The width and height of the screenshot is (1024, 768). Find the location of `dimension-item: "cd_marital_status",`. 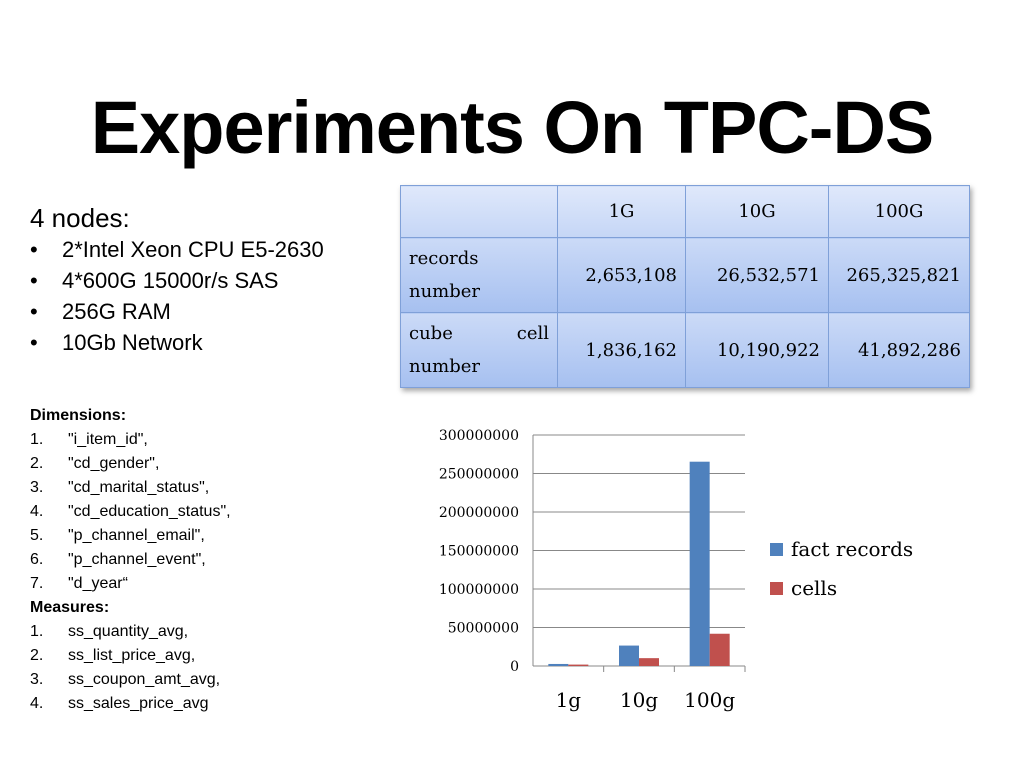

dimension-item: "cd_marital_status", is located at coordinates (120, 488).